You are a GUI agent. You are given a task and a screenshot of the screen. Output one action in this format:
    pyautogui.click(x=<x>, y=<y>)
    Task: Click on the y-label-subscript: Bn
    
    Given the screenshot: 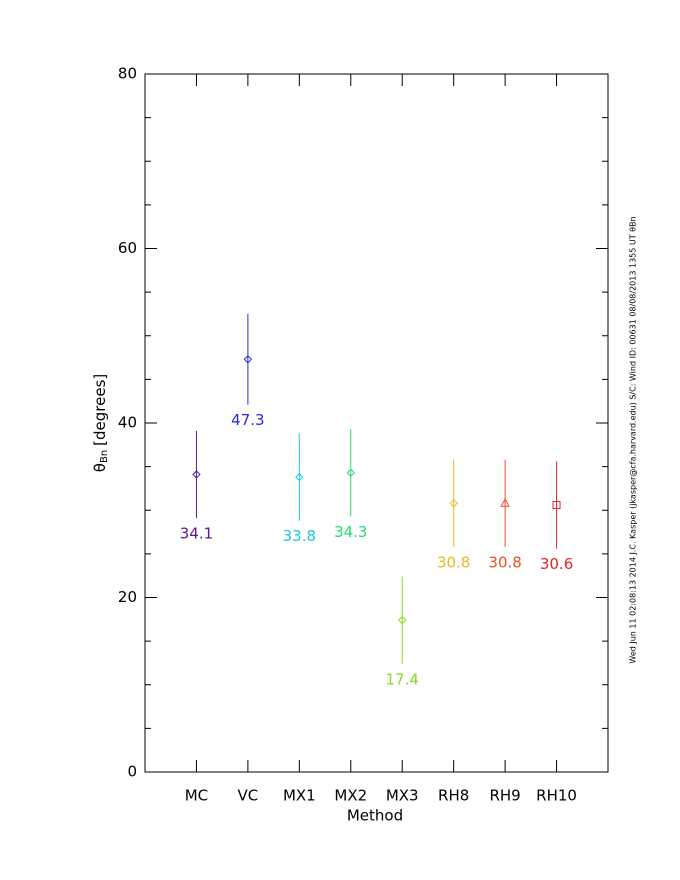 What is the action you would take?
    pyautogui.click(x=104, y=456)
    